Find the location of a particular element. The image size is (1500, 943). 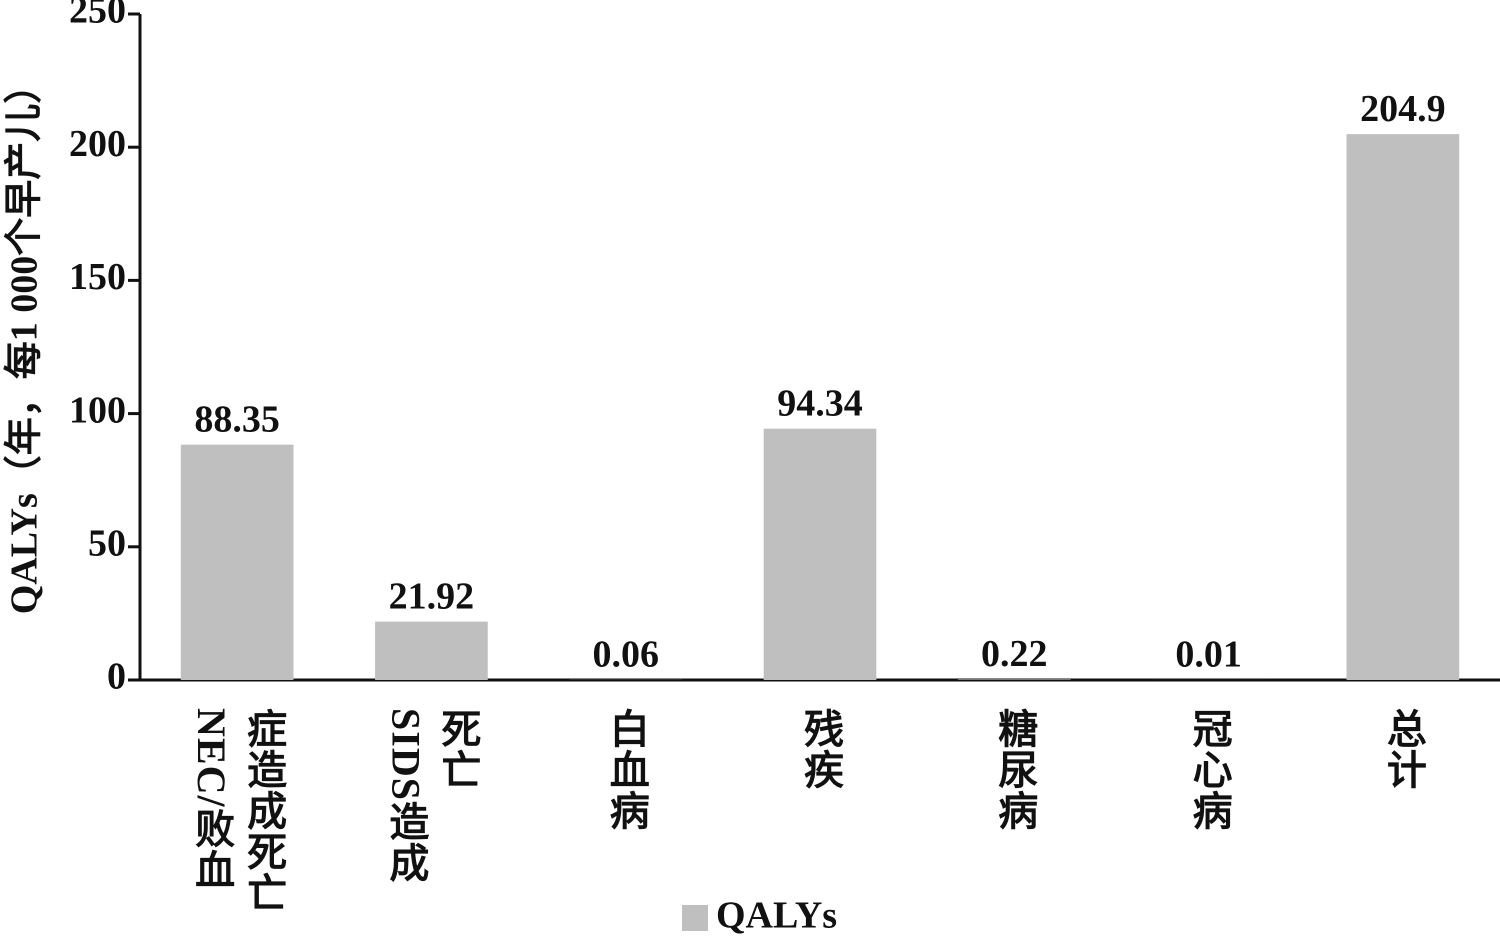

y-axis-label: QALYs（年，每1 000个早产儿） is located at coordinates (25, 340).